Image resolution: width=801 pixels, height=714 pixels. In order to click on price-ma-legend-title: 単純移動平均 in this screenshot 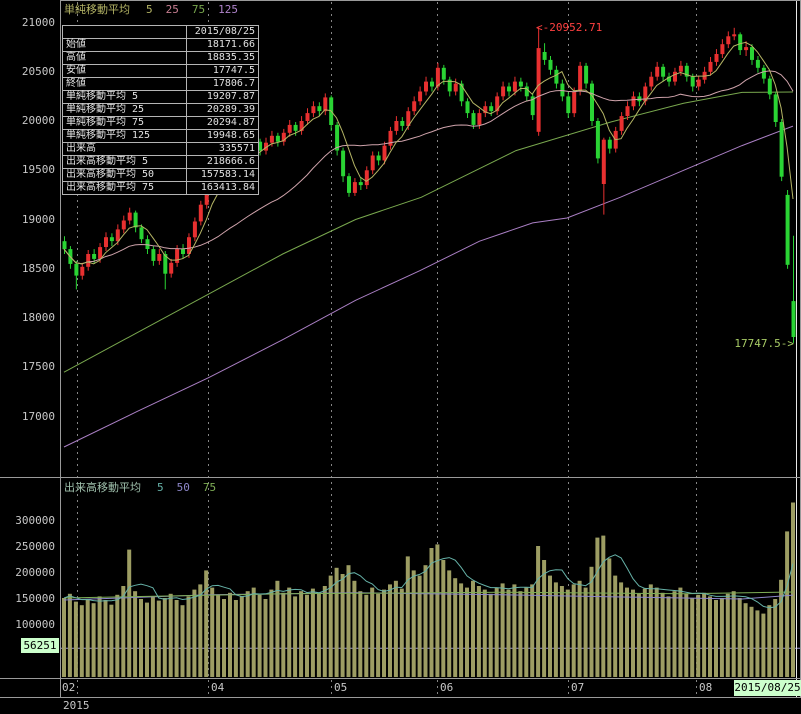, I will do `click(97, 9)`.